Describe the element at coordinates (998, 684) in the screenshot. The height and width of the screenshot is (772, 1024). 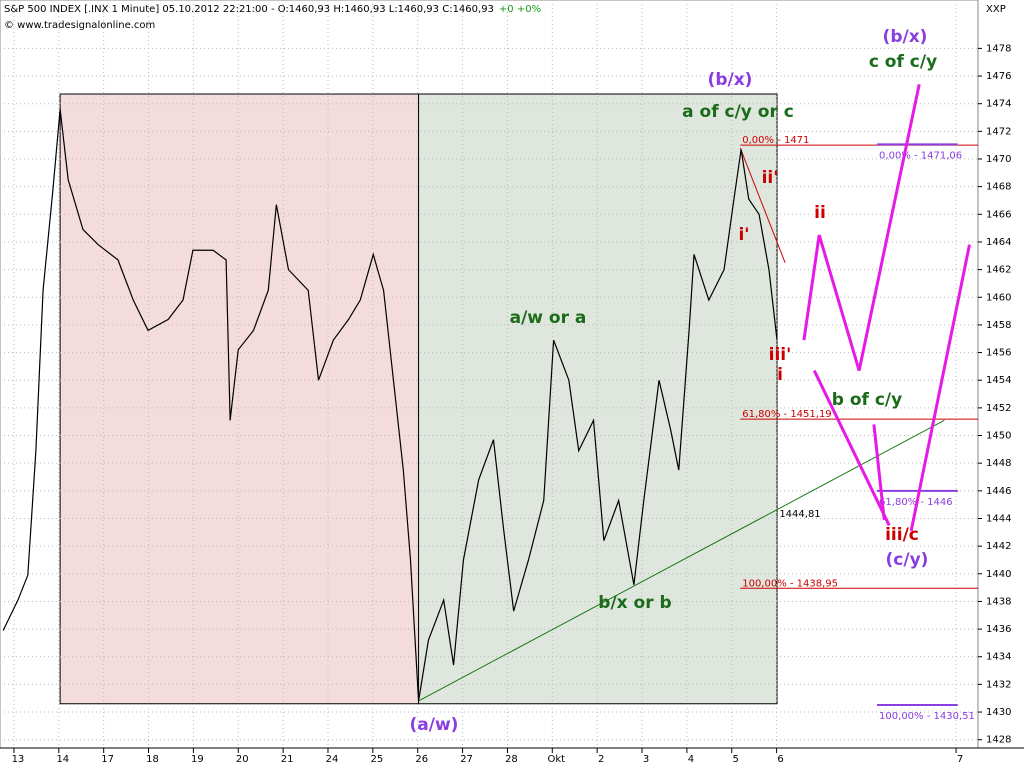
I see `y-tick-label: 1432` at that location.